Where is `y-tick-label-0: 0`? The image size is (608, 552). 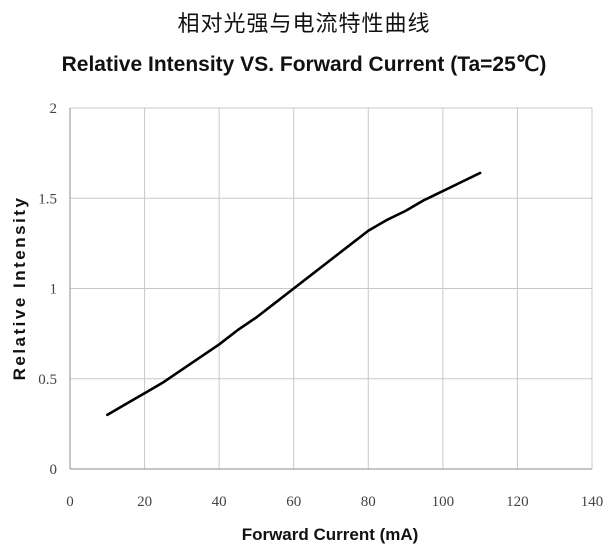 y-tick-label-0: 0 is located at coordinates (54, 470).